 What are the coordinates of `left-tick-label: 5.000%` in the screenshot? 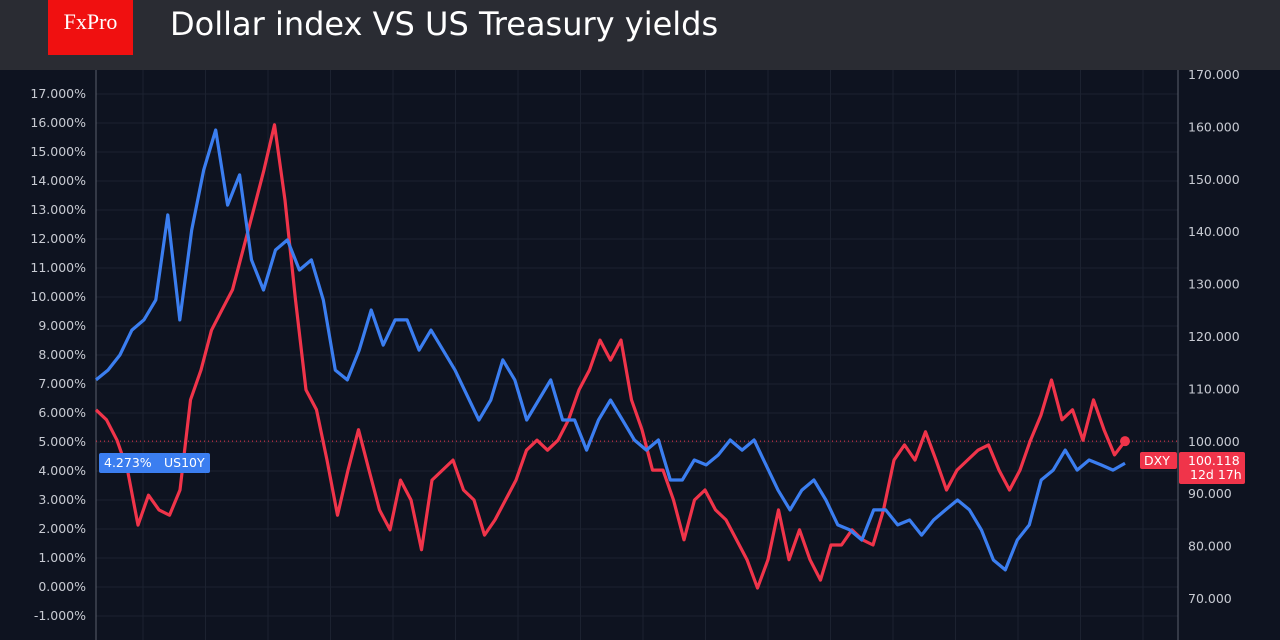 It's located at (62, 441).